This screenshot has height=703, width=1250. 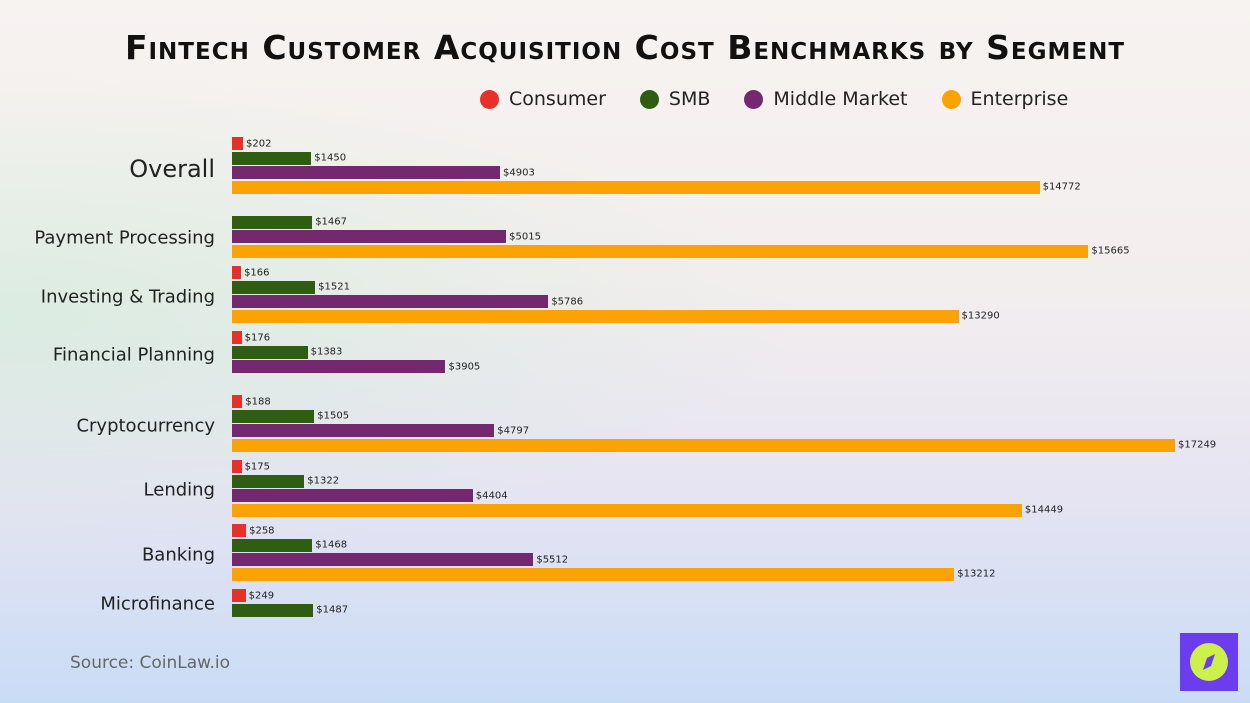 What do you see at coordinates (326, 352) in the screenshot?
I see `data-label: $1383` at bounding box center [326, 352].